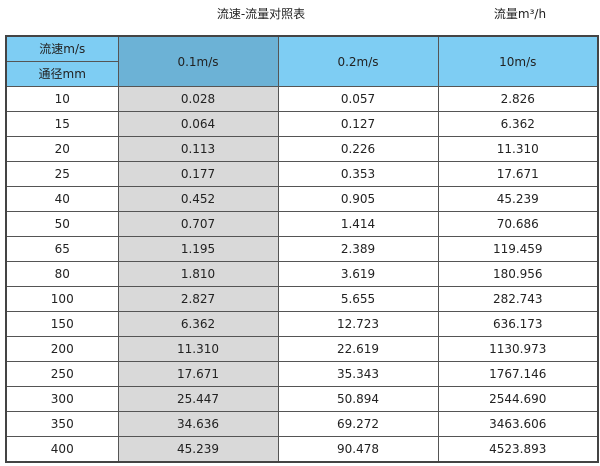 The height and width of the screenshot is (466, 600). Describe the element at coordinates (62, 399) in the screenshot. I see `diameter-cell: 300` at that location.